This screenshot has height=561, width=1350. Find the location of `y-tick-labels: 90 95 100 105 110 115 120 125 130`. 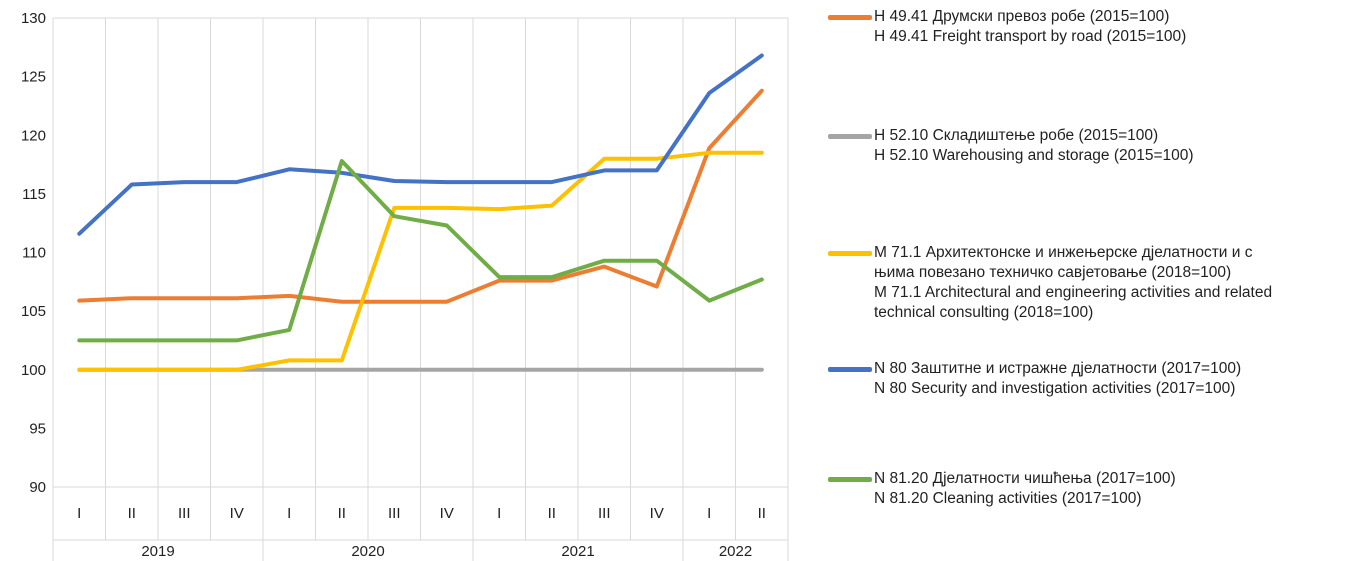

y-tick-labels: 90 95 100 105 110 115 120 125 130 is located at coordinates (33, 253).